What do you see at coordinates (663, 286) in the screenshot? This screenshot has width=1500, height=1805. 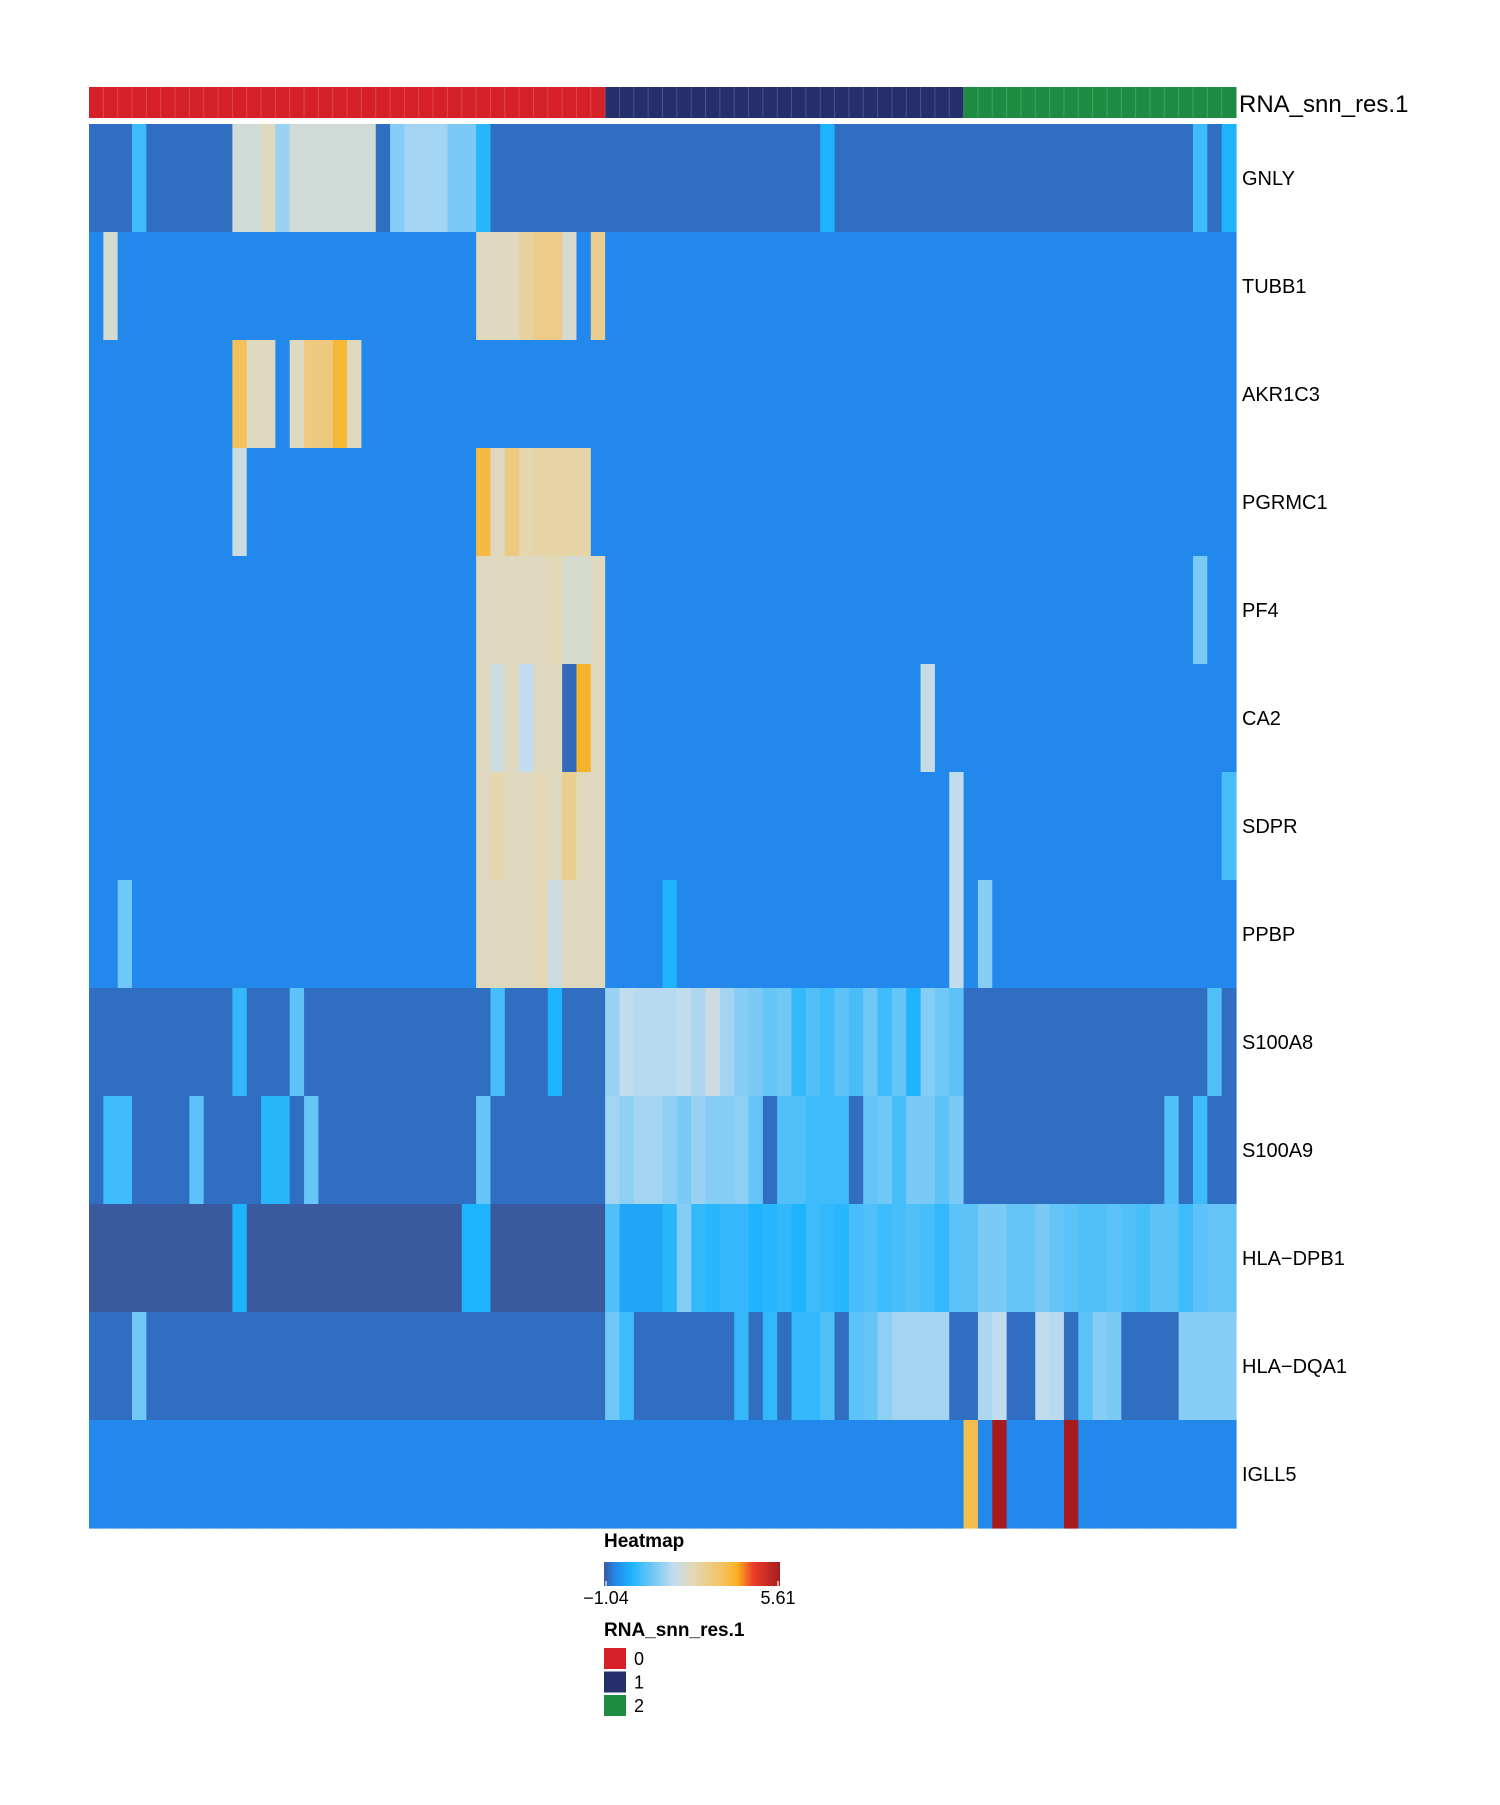 I see `heatmap-row-TUBB1` at bounding box center [663, 286].